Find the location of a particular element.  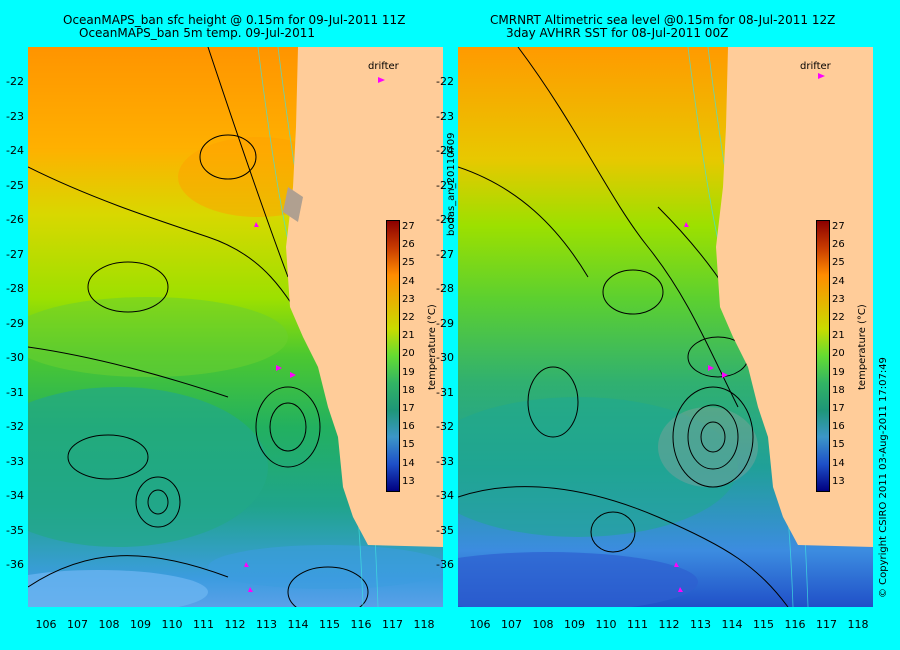

left-colorbar-tick: 26 is located at coordinates (408, 245).